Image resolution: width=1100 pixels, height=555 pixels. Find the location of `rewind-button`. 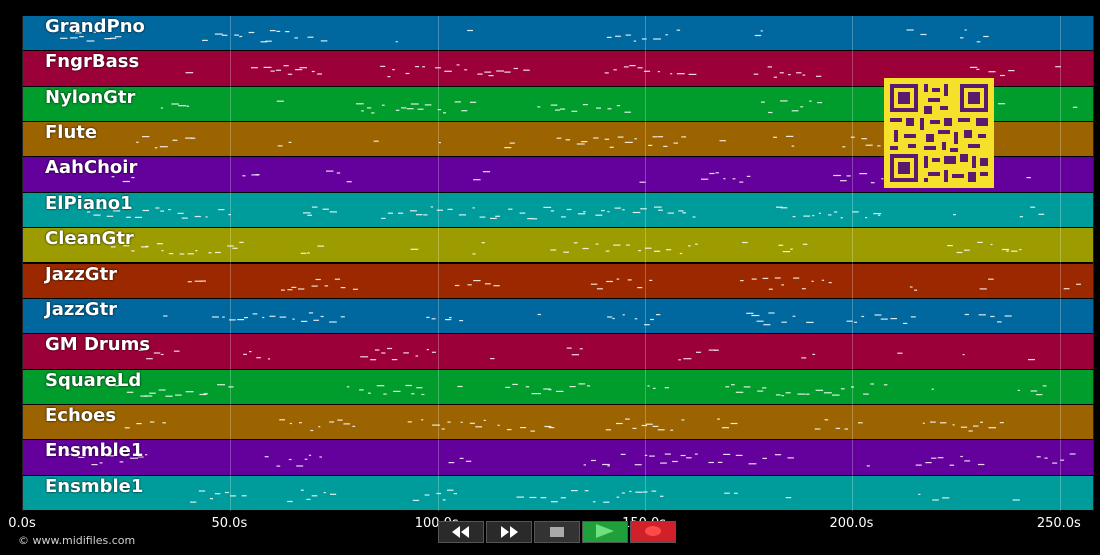

rewind-button is located at coordinates (461, 532).